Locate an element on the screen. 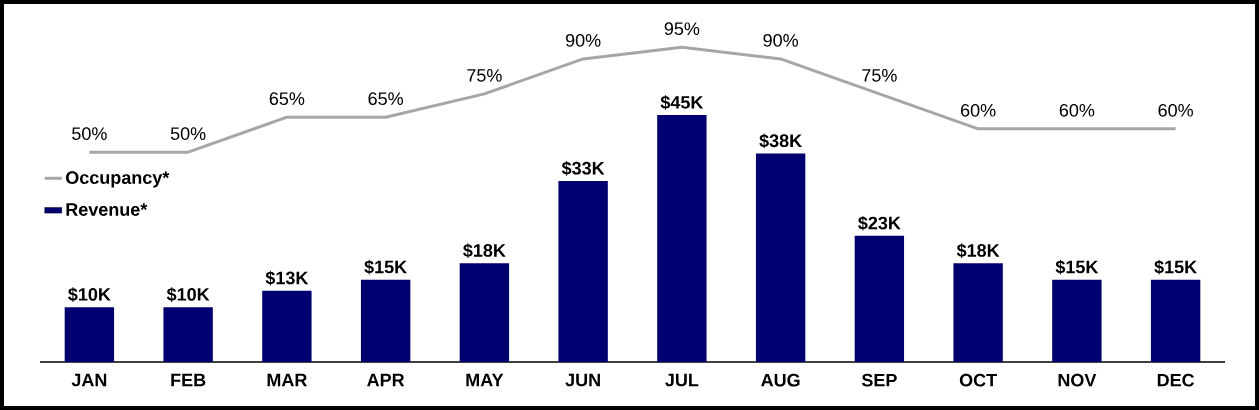 The width and height of the screenshot is (1259, 410). x-tick-label: AUG is located at coordinates (780, 380).